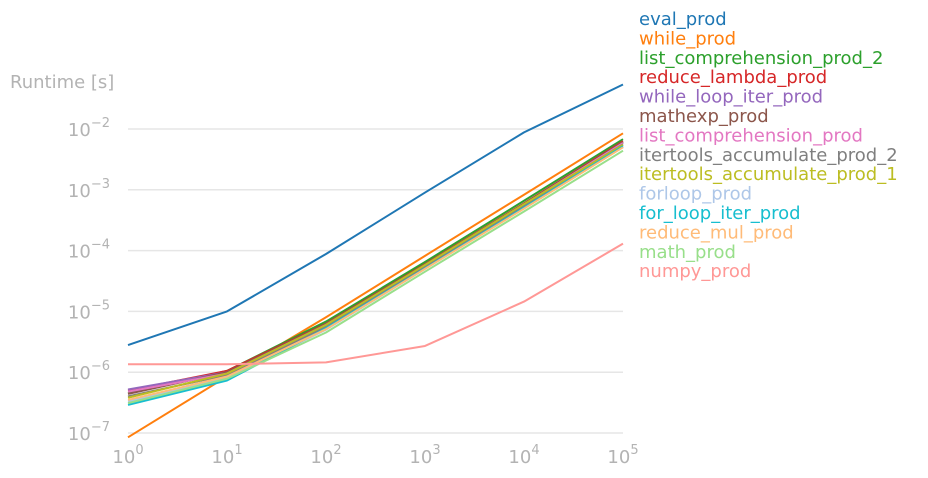  I want to click on y-axis-label: Runtime [s], so click(62, 82).